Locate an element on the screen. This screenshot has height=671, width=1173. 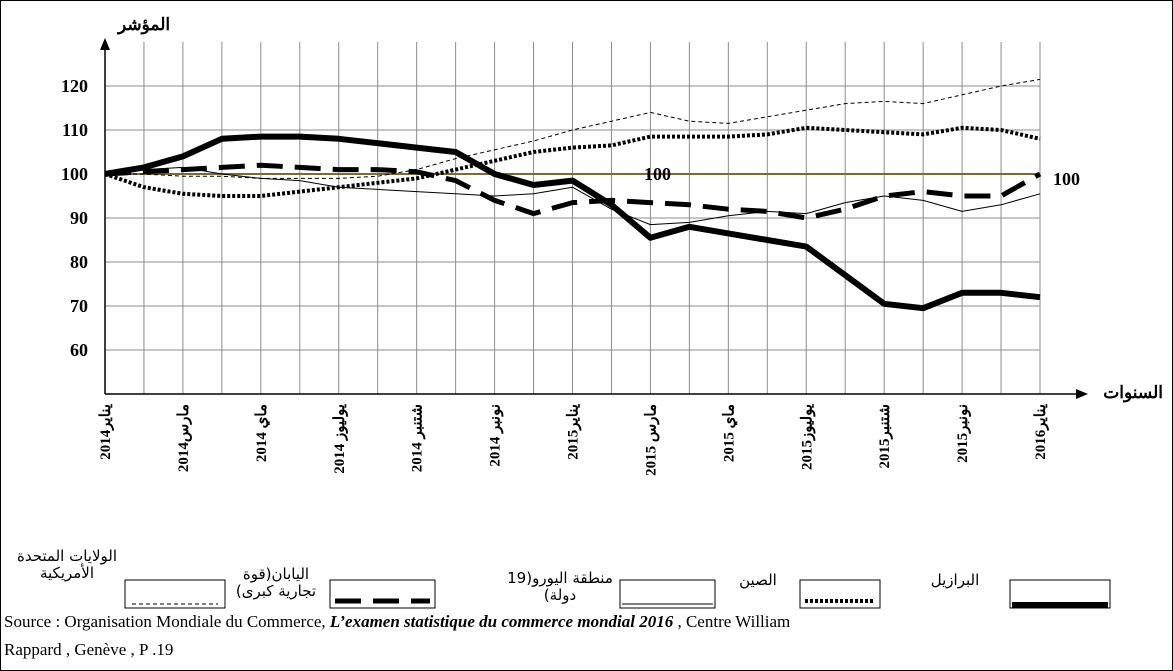
x-arrow is located at coordinates (1082, 394).